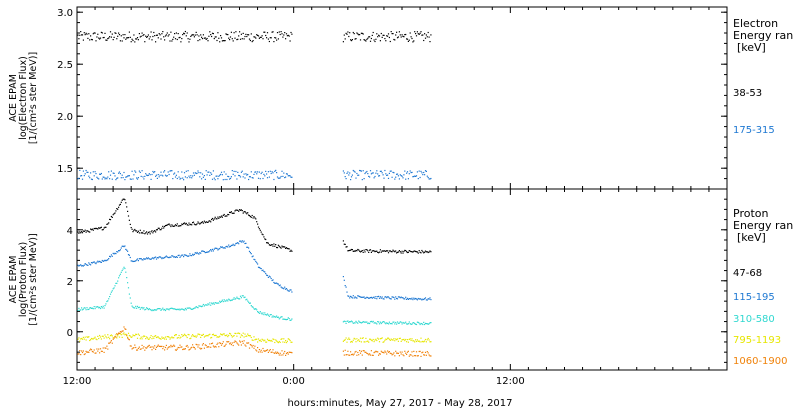  What do you see at coordinates (294, 381) in the screenshot?
I see `x-axis: 12:00 0:00 12:00` at bounding box center [294, 381].